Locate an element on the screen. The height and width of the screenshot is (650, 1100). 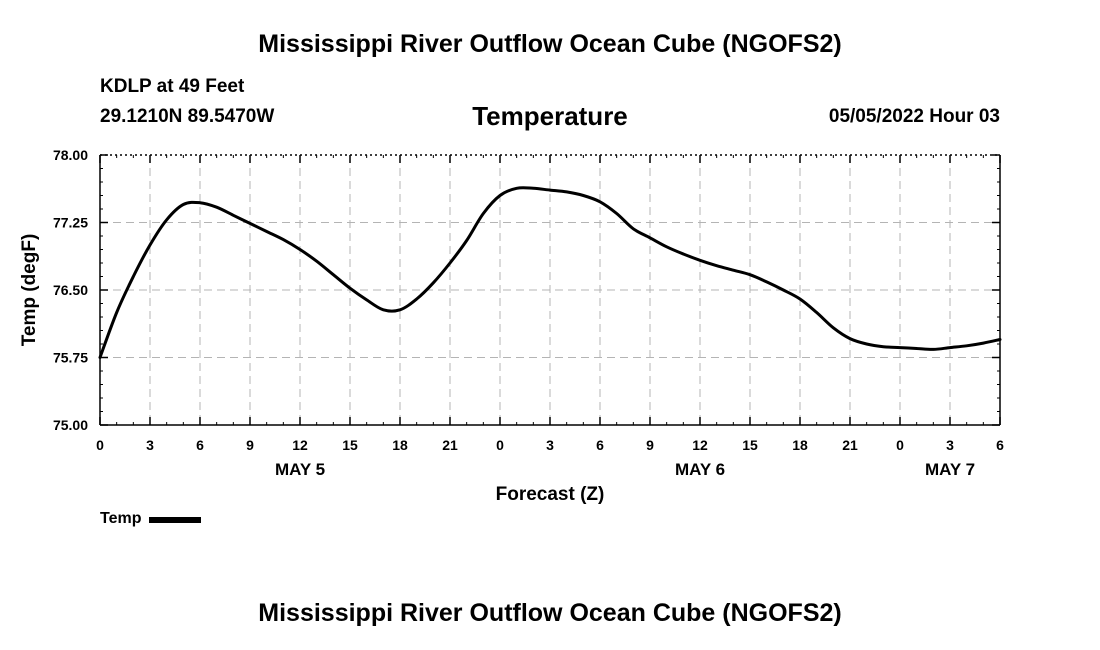
day-label: MAY 6 is located at coordinates (700, 469).